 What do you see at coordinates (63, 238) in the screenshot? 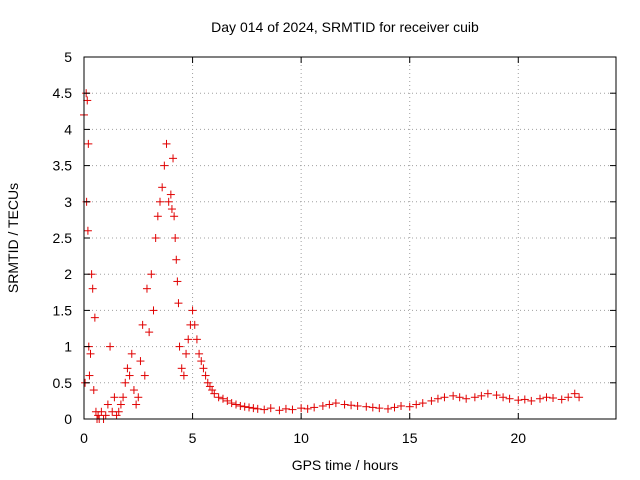
I see `y-tick-label: 2.5` at bounding box center [63, 238].